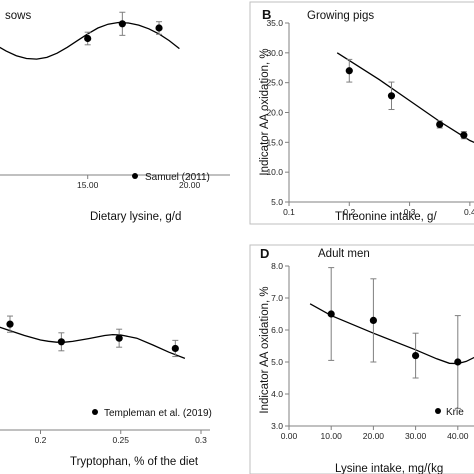 This screenshot has height=474, width=474. Describe the element at coordinates (266, 14) in the screenshot. I see `panel-letter: B` at that location.